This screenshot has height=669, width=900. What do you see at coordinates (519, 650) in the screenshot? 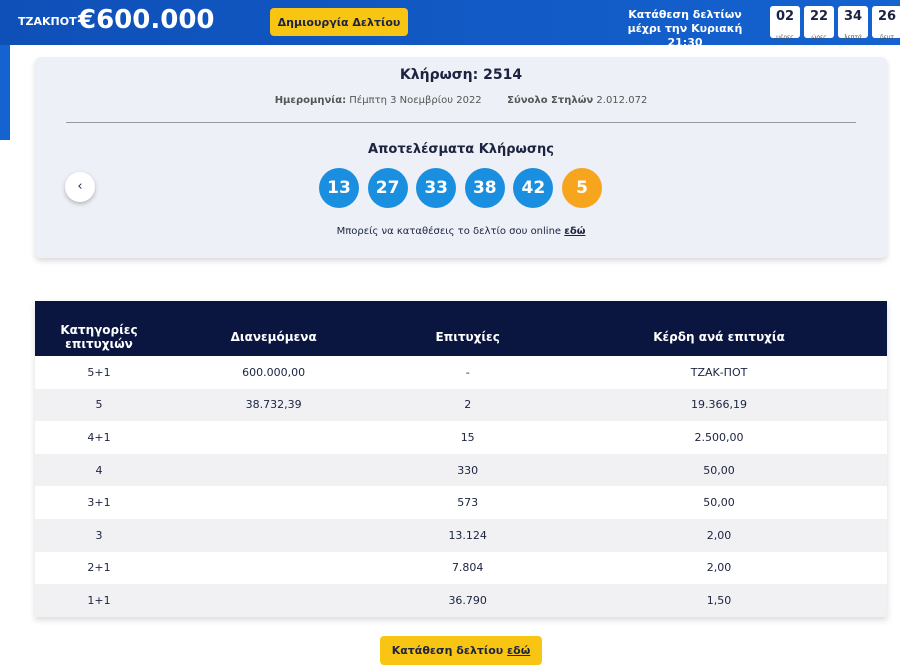
I see `button-link: εδώ` at bounding box center [519, 650].